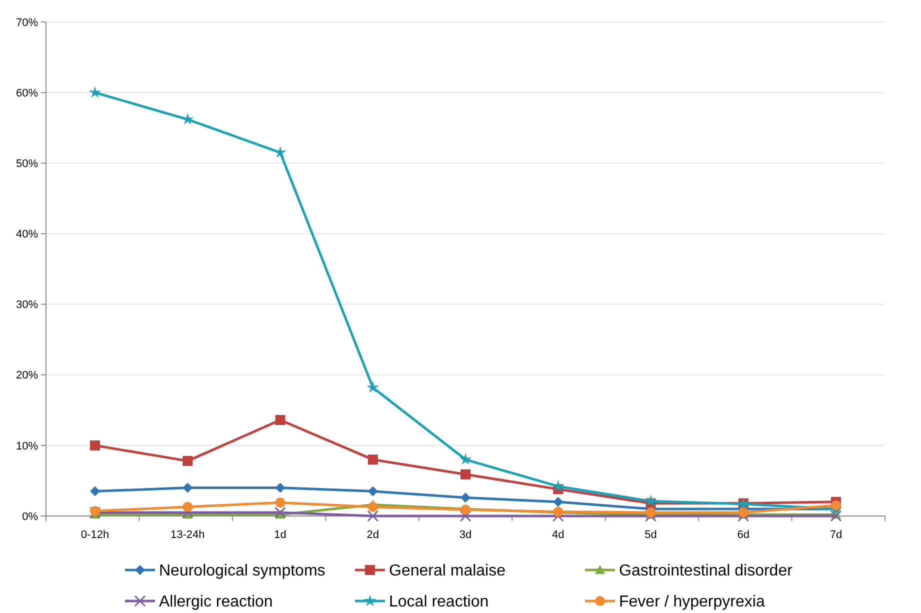  What do you see at coordinates (372, 535) in the screenshot?
I see `x-tick-label: 2d` at bounding box center [372, 535].